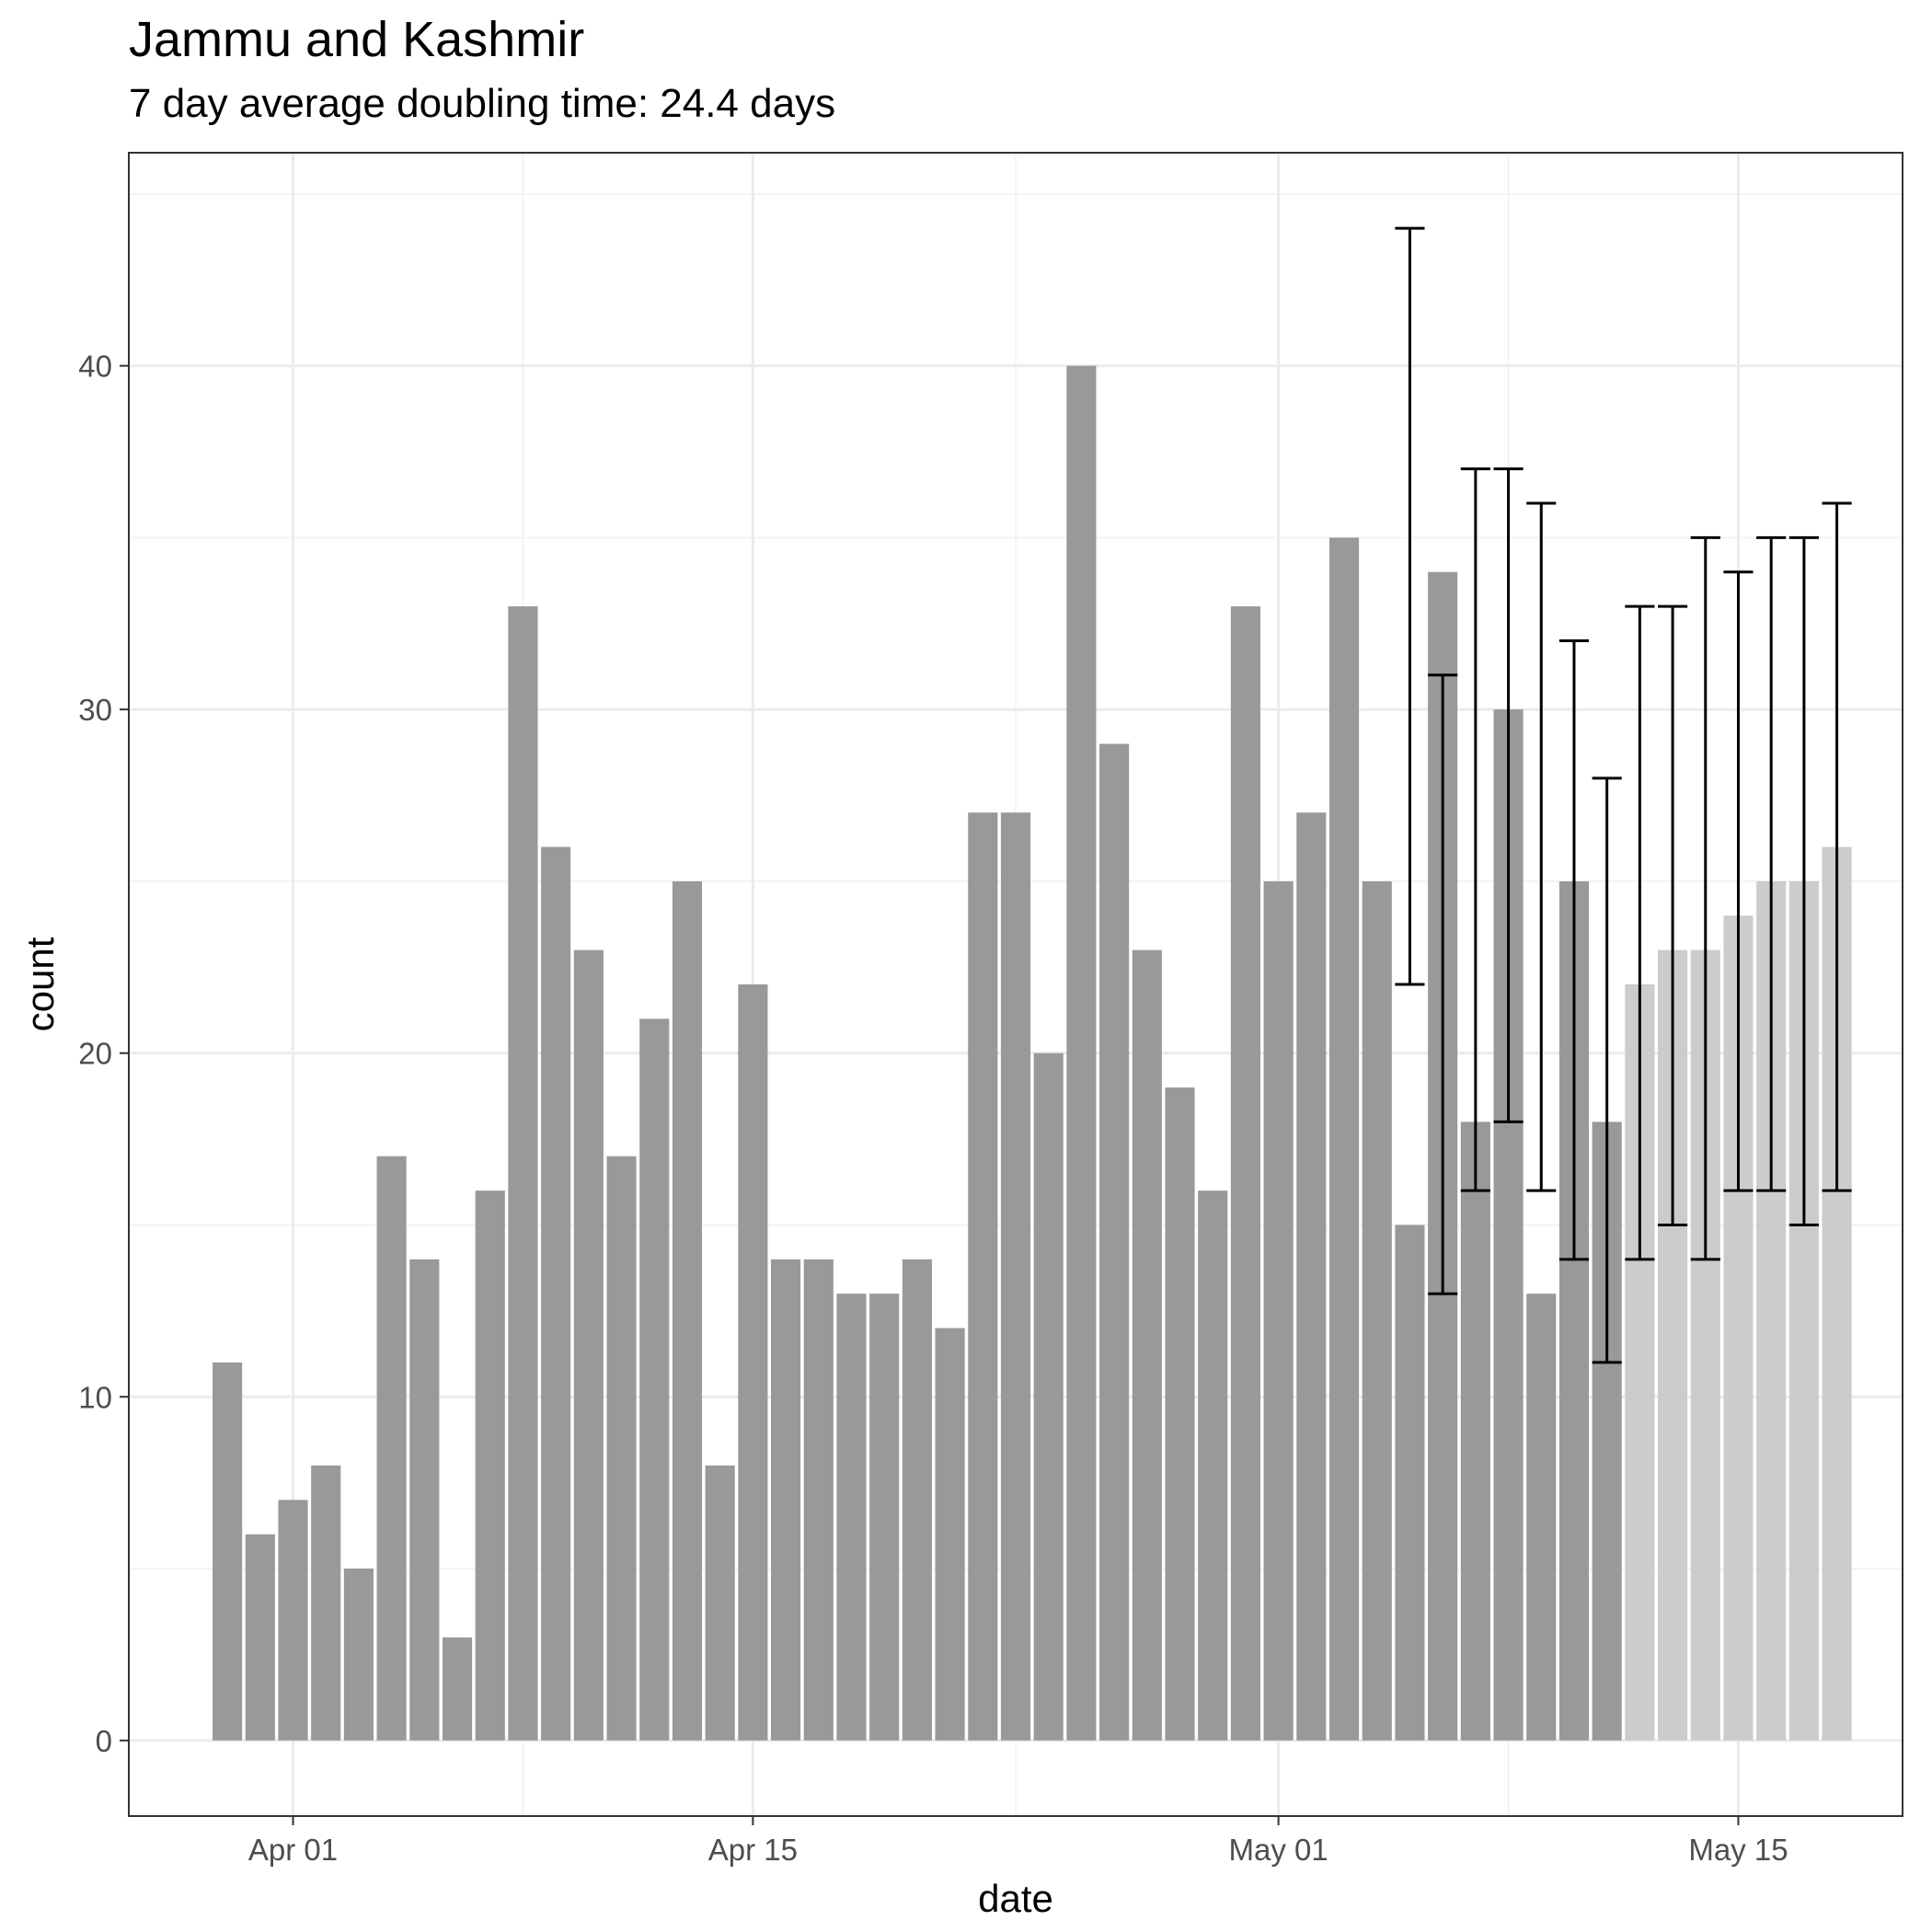 The height and width of the screenshot is (1932, 1932). Describe the element at coordinates (95, 1397) in the screenshot. I see `y-tick-label: 10` at that location.